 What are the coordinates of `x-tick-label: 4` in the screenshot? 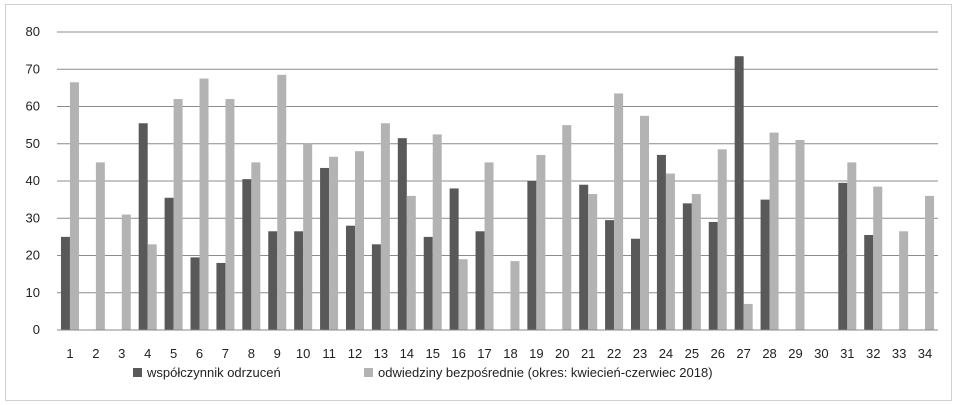 It's located at (147, 353).